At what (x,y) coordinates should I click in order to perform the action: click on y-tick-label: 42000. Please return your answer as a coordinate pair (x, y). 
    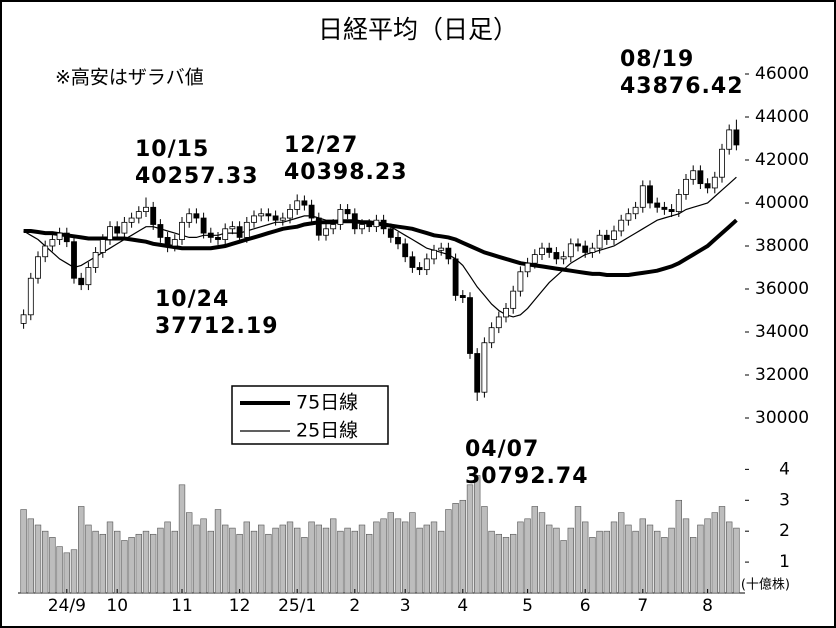
    Looking at the image, I should click on (782, 160).